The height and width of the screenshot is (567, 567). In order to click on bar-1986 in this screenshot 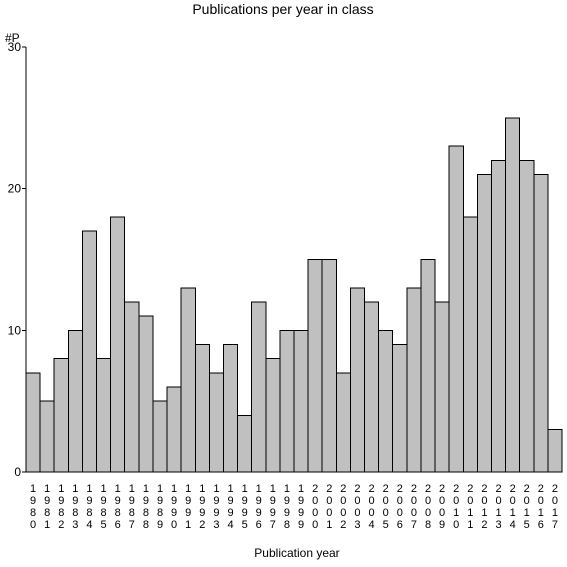, I will do `click(118, 344)`.